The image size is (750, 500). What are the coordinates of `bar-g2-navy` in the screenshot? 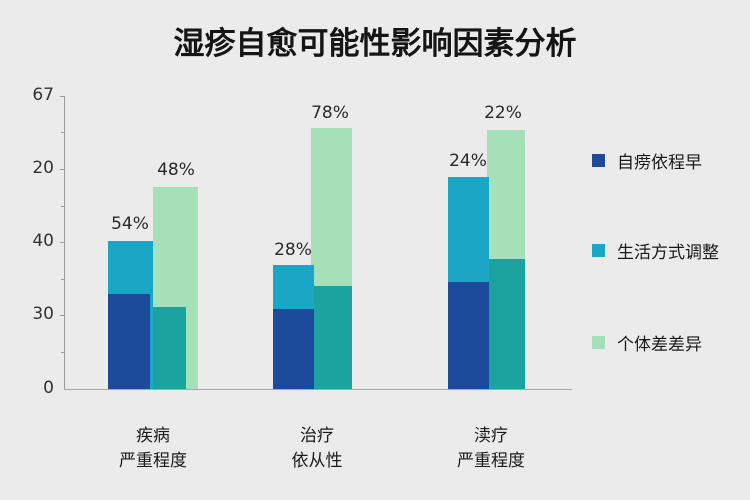 It's located at (293, 349).